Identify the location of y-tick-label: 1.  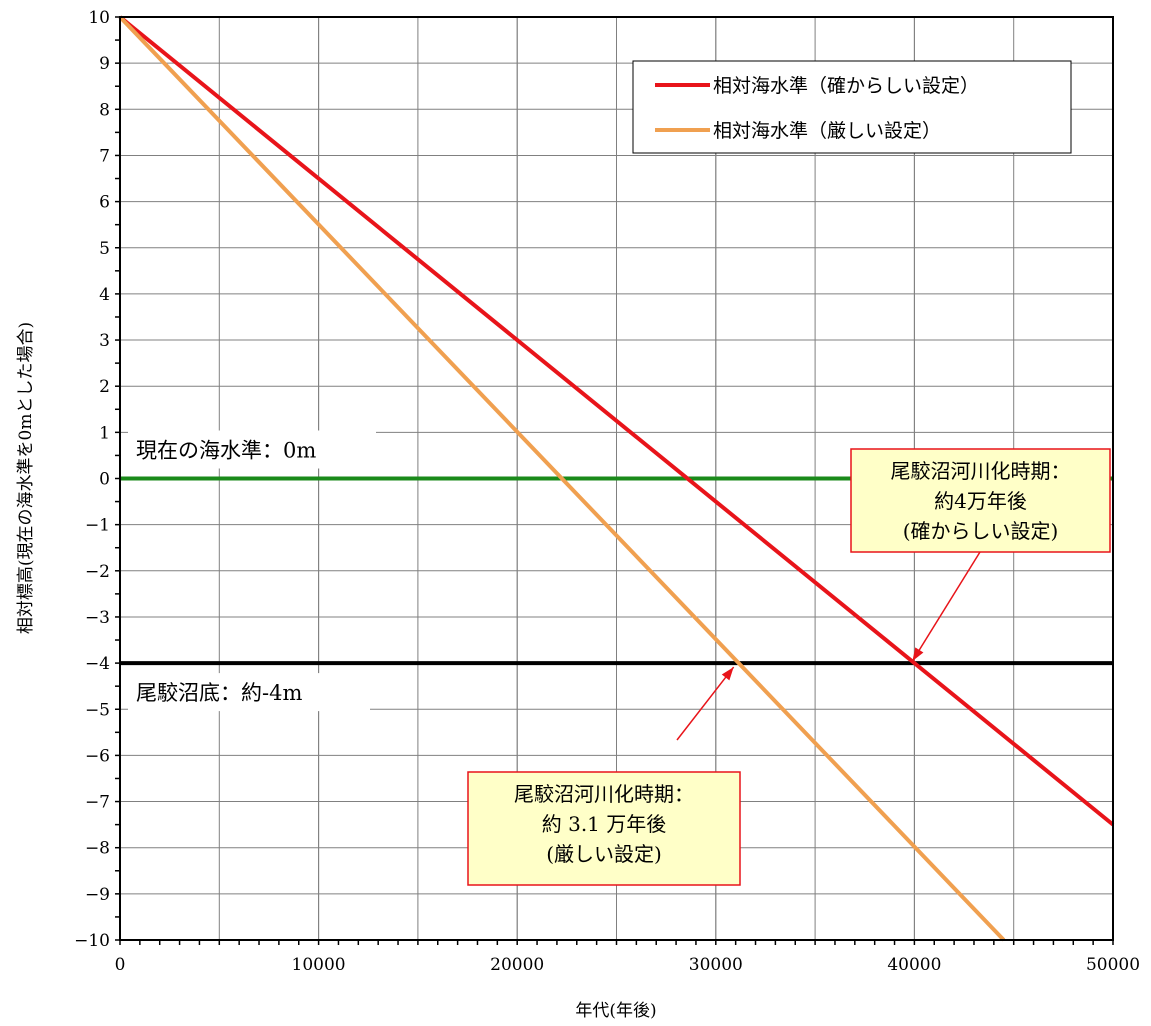
(104, 433).